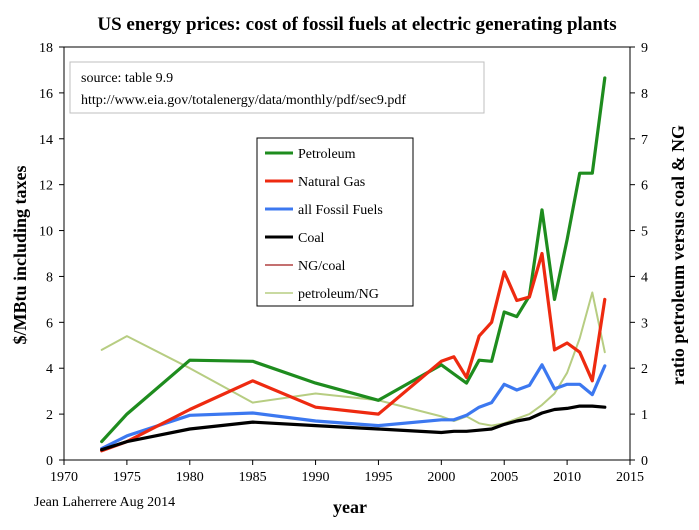 The height and width of the screenshot is (530, 699). I want to click on y-right-tick-label: 1, so click(644, 415).